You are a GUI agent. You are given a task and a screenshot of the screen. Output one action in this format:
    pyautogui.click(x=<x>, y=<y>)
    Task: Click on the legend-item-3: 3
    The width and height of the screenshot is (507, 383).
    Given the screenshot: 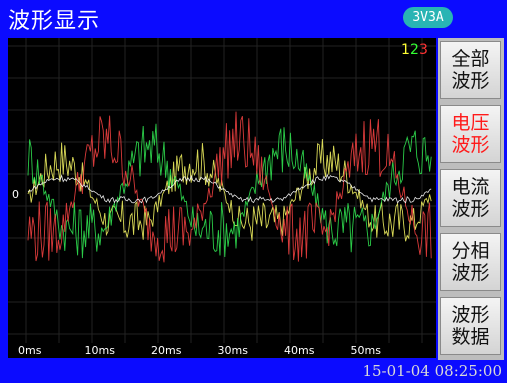 What is the action you would take?
    pyautogui.click(x=423, y=50)
    